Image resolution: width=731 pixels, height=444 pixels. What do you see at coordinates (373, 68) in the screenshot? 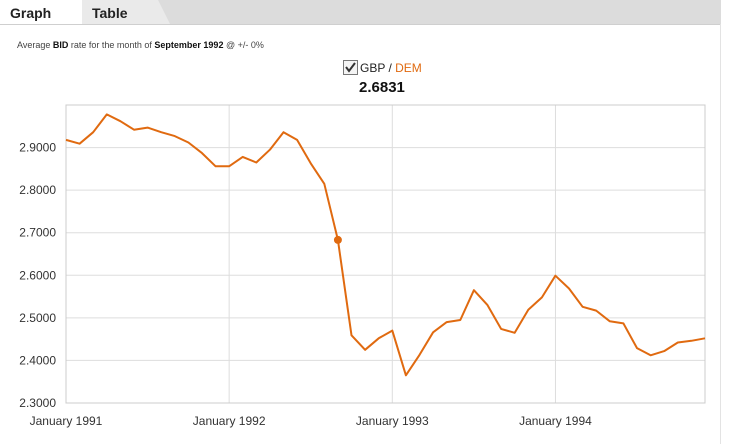
I see `legend-base: GBP` at bounding box center [373, 68].